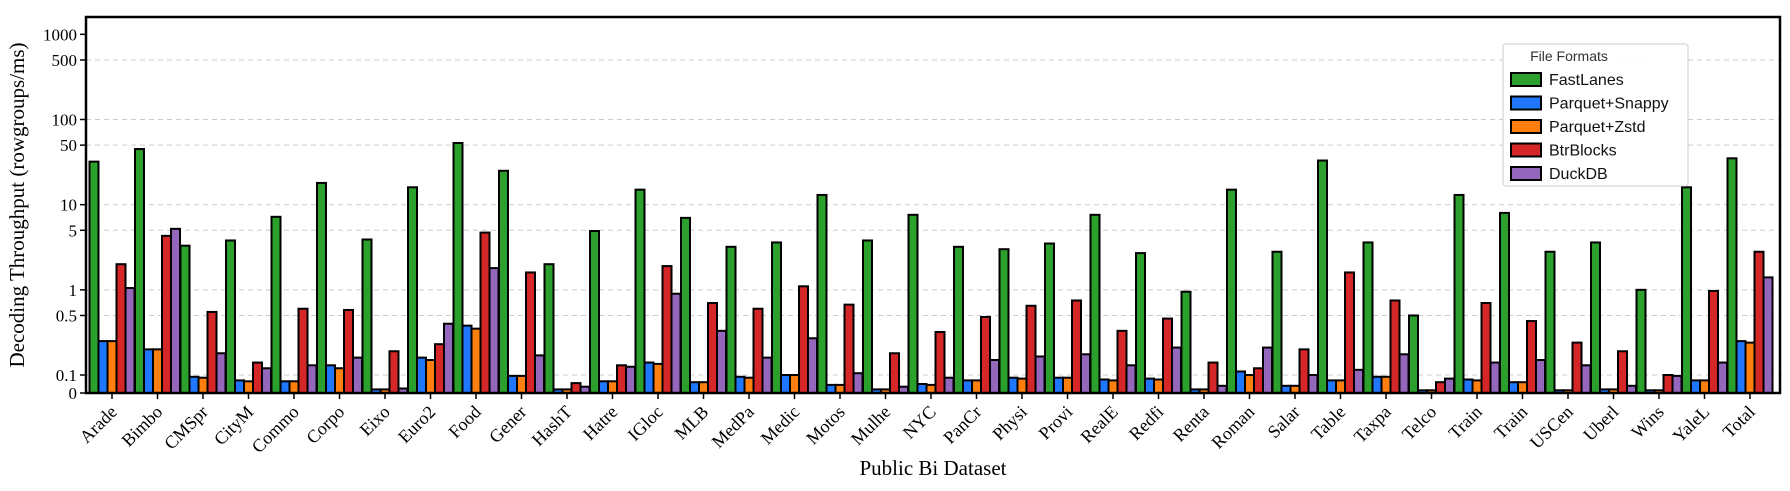  What do you see at coordinates (66, 375) in the screenshot?
I see `y-tick-label: 0.1` at bounding box center [66, 375].